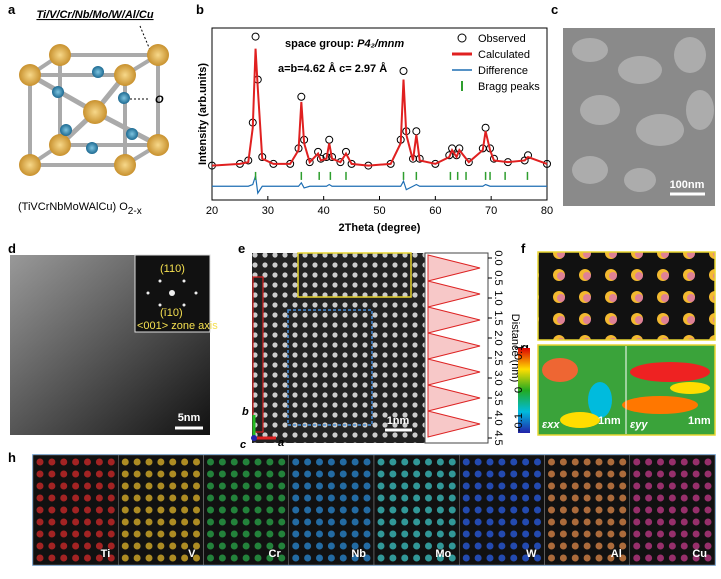  What do you see at coordinates (435, 211) in the screenshot?
I see `x-tick-label: 60` at bounding box center [435, 211].